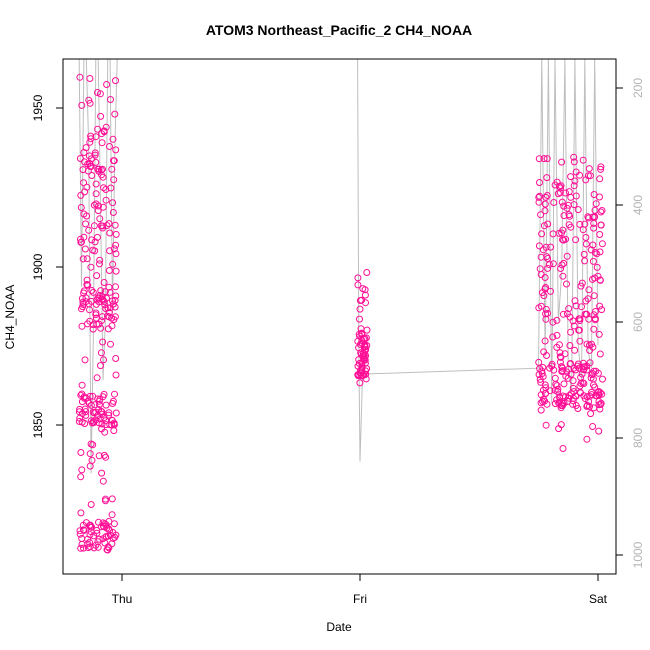  I want to click on y-axis-label: CH4_NOAA, so click(10, 317).